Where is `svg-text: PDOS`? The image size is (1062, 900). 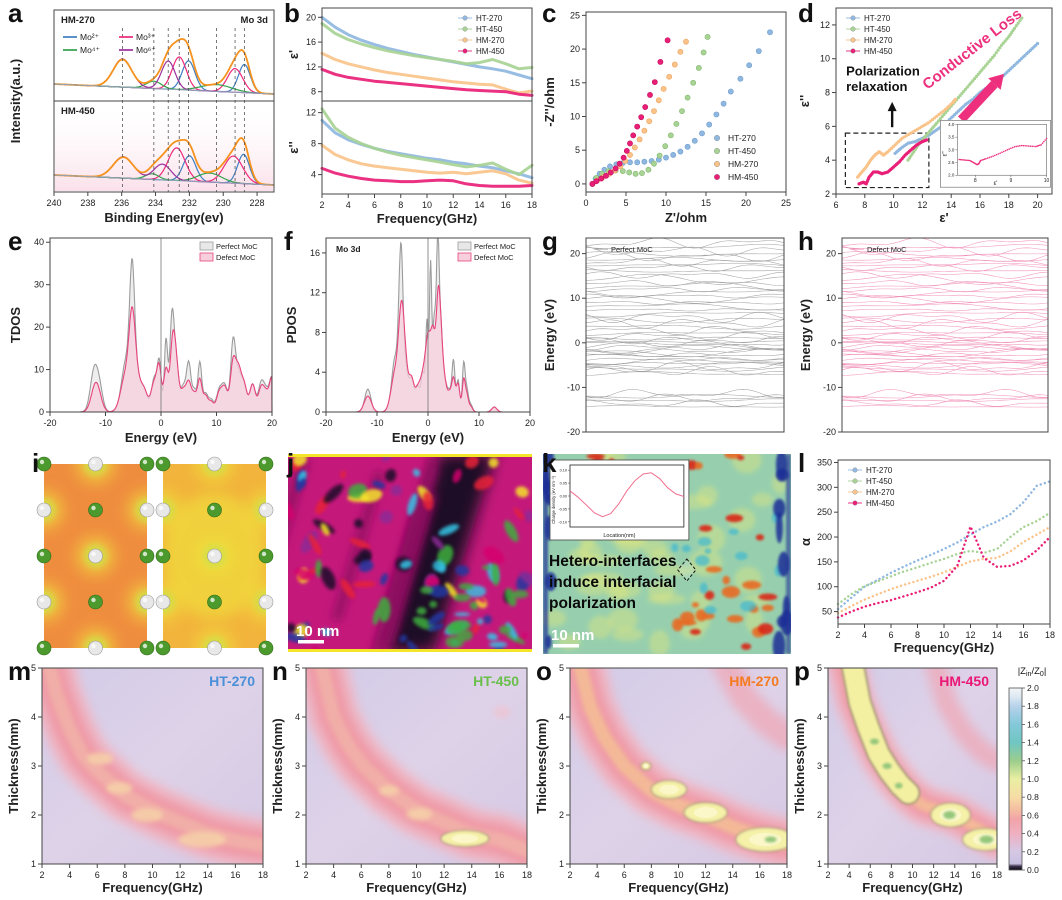 svg-text: PDOS is located at coordinates (291, 324).